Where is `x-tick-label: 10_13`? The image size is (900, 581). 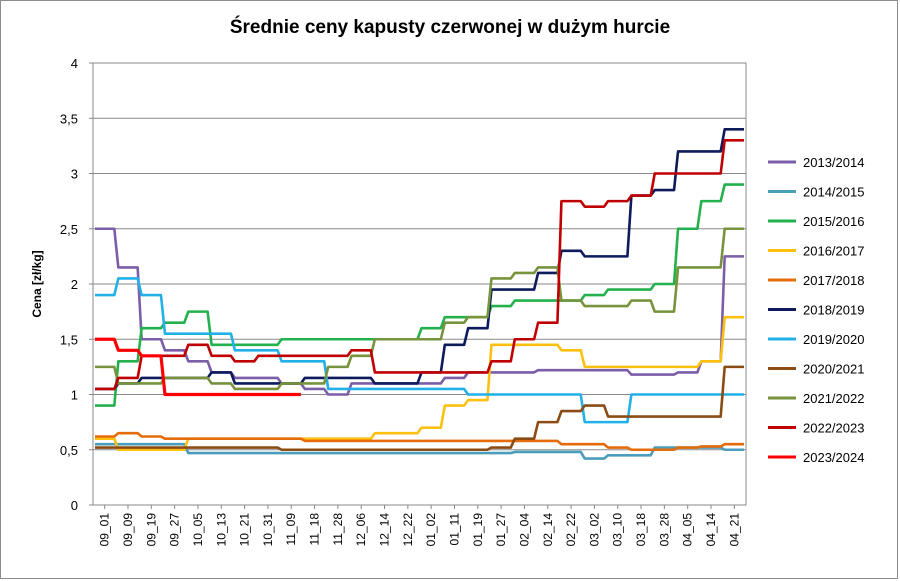
x-tick-label: 10_13 is located at coordinates (221, 530).